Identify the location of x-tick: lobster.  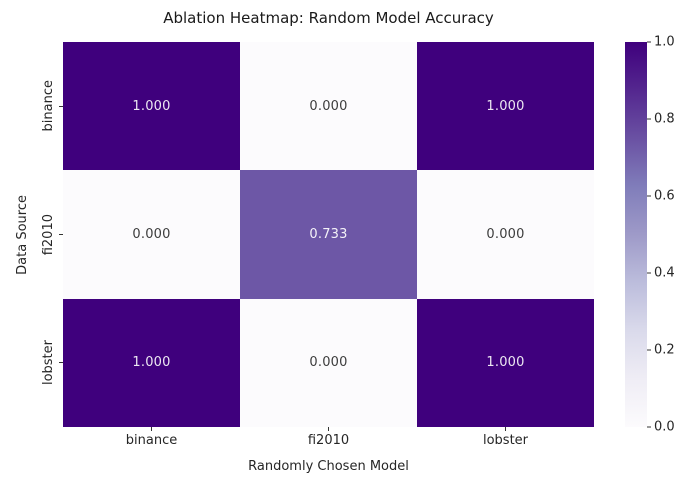
(505, 440).